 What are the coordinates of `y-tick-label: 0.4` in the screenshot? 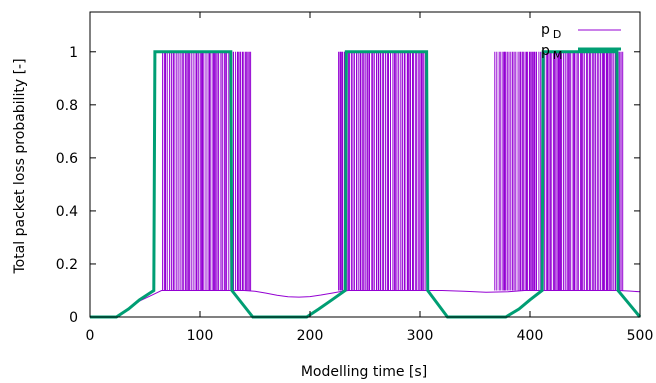 It's located at (67, 212).